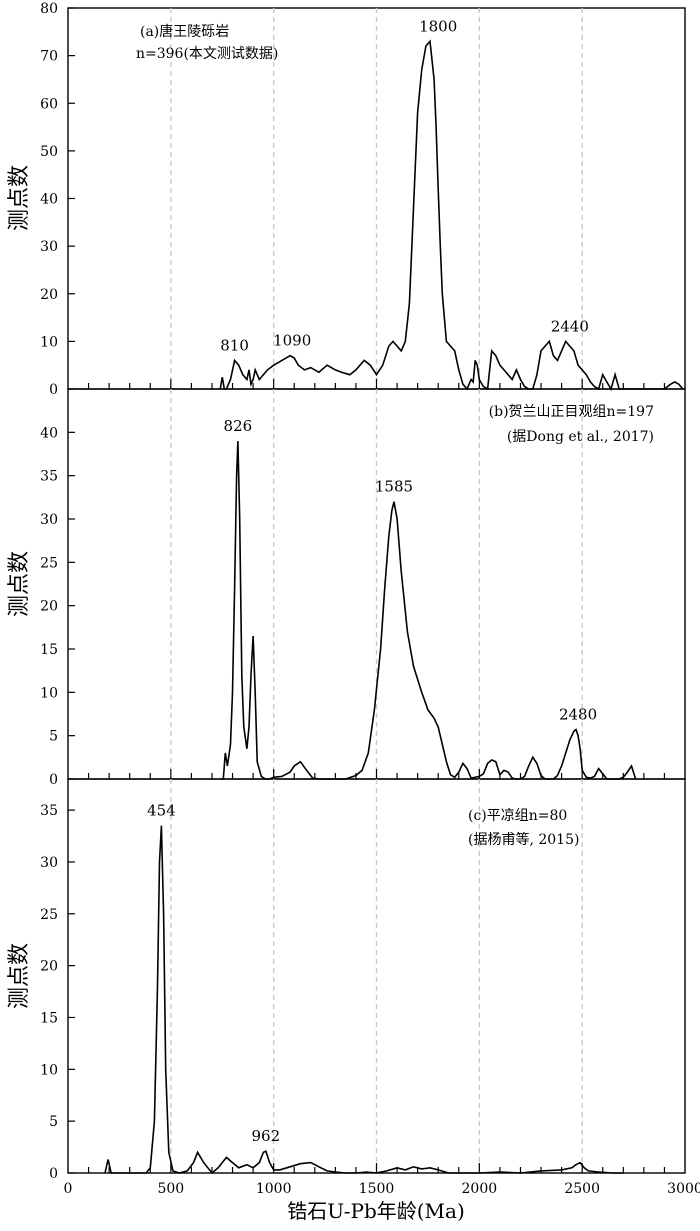 The width and height of the screenshot is (700, 1231). Describe the element at coordinates (161, 811) in the screenshot. I see `panel-c-peak-label-454: 454` at that location.